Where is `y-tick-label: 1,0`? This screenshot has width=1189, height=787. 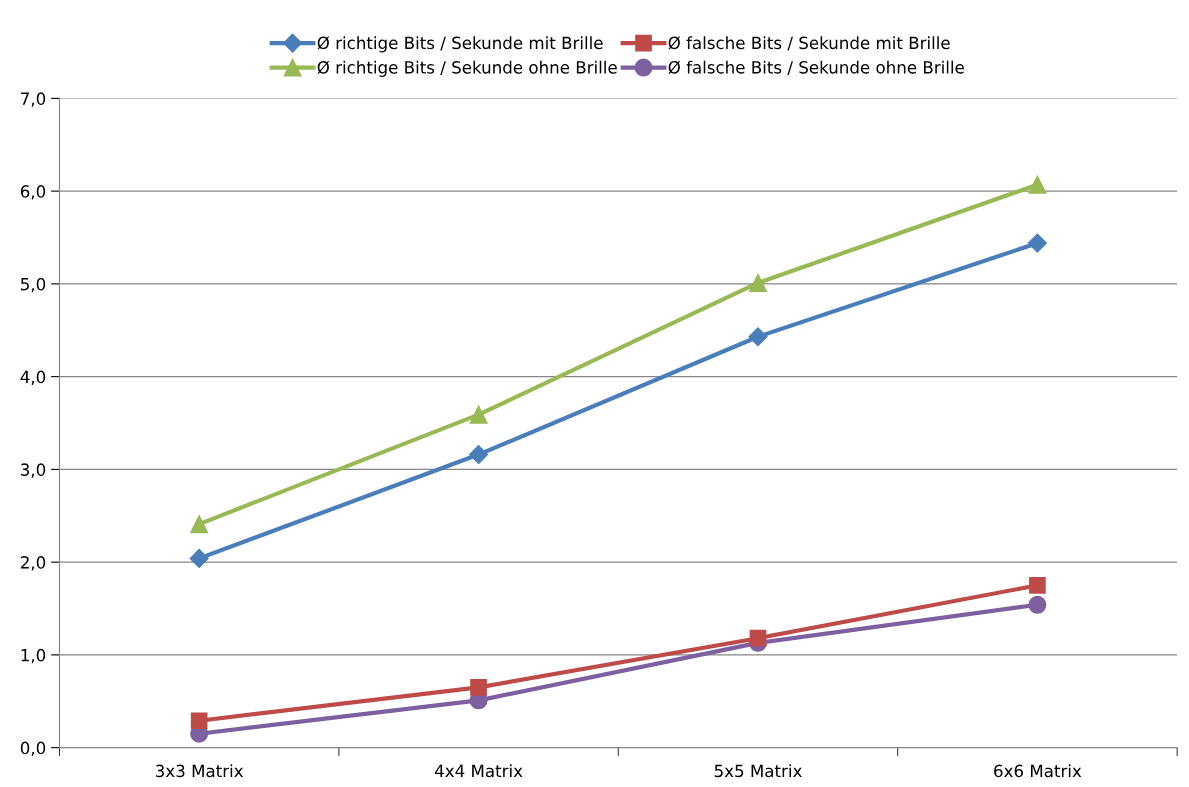 y-tick-label: 1,0 is located at coordinates (33, 656).